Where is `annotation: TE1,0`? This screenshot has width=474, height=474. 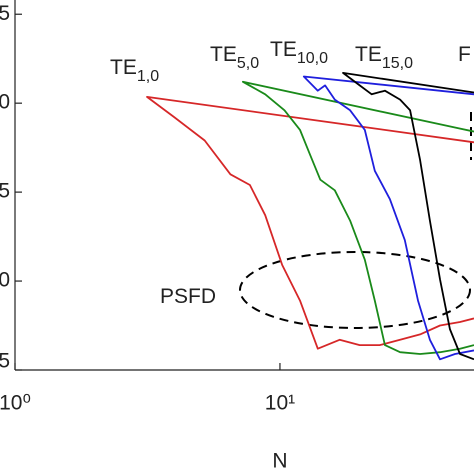
annotation: TE1,0 is located at coordinates (134, 71).